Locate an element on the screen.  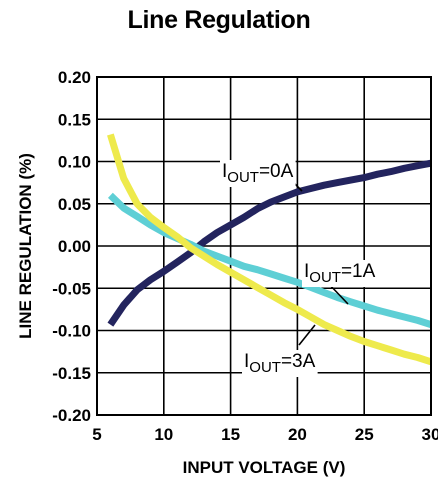
y-tick-label: 0.10 is located at coordinates (74, 162).